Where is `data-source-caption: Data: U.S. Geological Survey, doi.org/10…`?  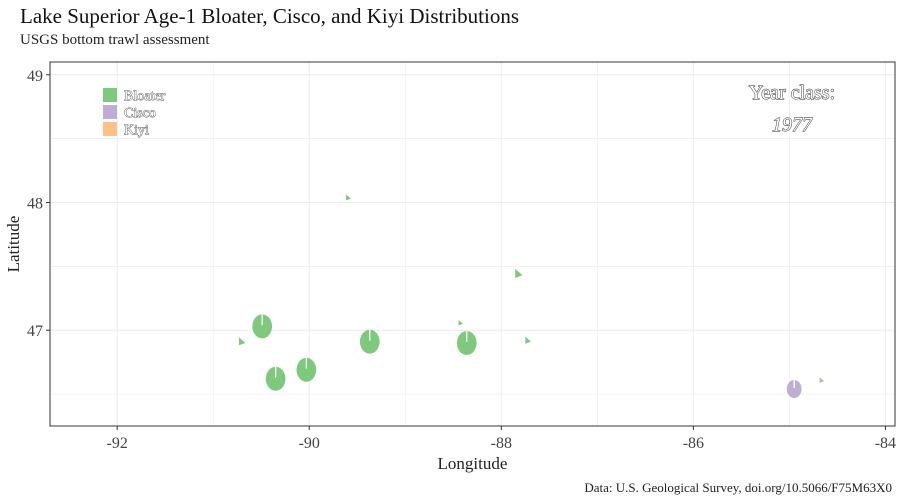
data-source-caption: Data: U.S. Geological Survey, doi.org/10… is located at coordinates (738, 487).